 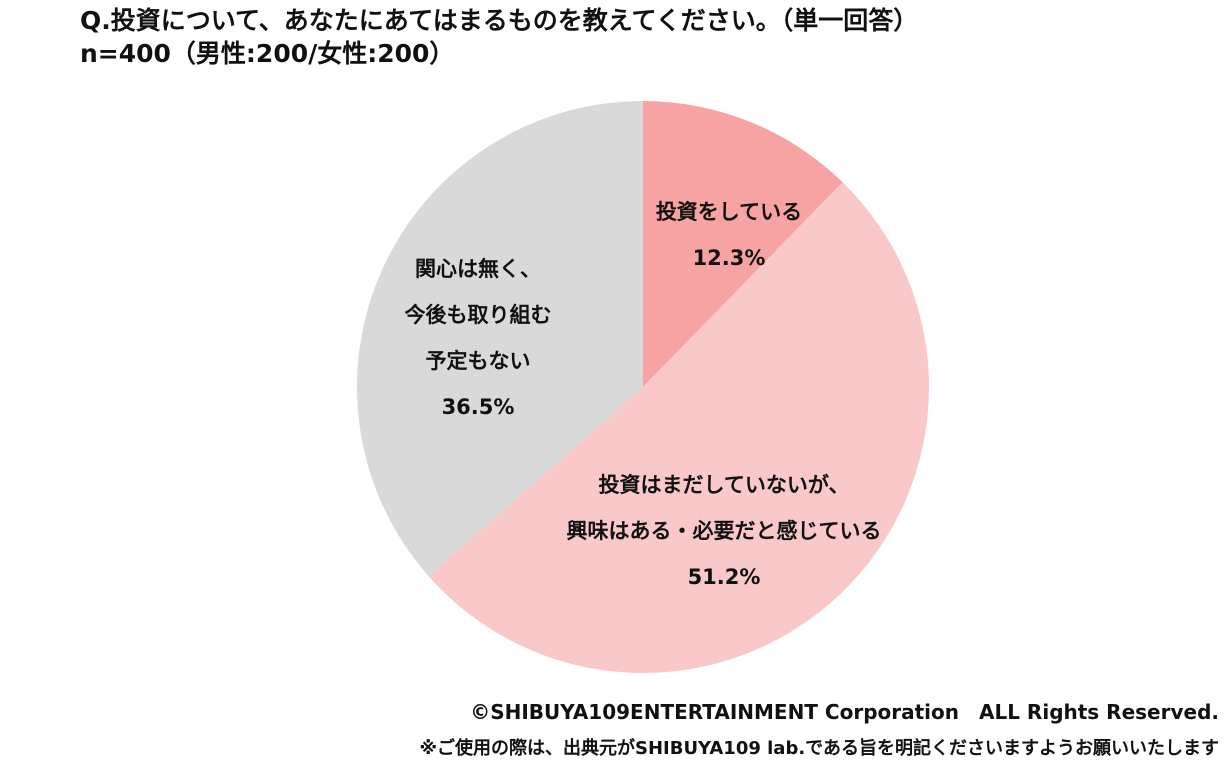 What do you see at coordinates (478, 407) in the screenshot?
I see `pie-slice-3-percent: 36.5%` at bounding box center [478, 407].